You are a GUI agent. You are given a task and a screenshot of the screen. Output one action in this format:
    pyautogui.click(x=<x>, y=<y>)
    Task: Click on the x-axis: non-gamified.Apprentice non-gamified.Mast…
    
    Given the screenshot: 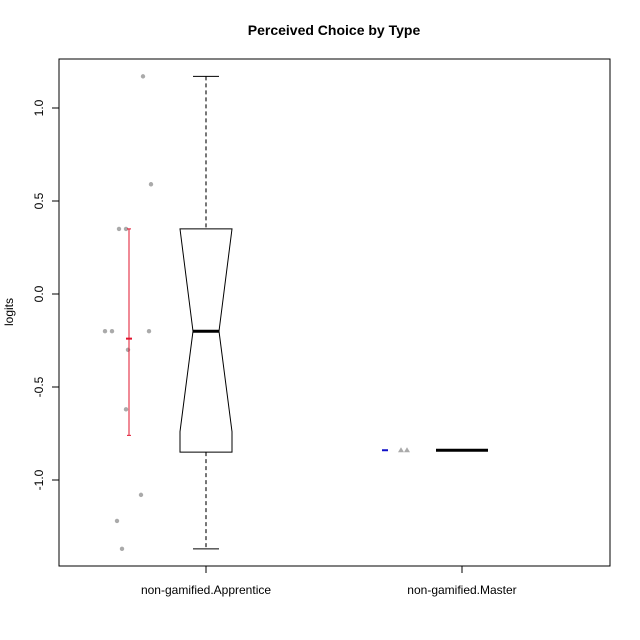 What is the action you would take?
    pyautogui.click(x=329, y=581)
    